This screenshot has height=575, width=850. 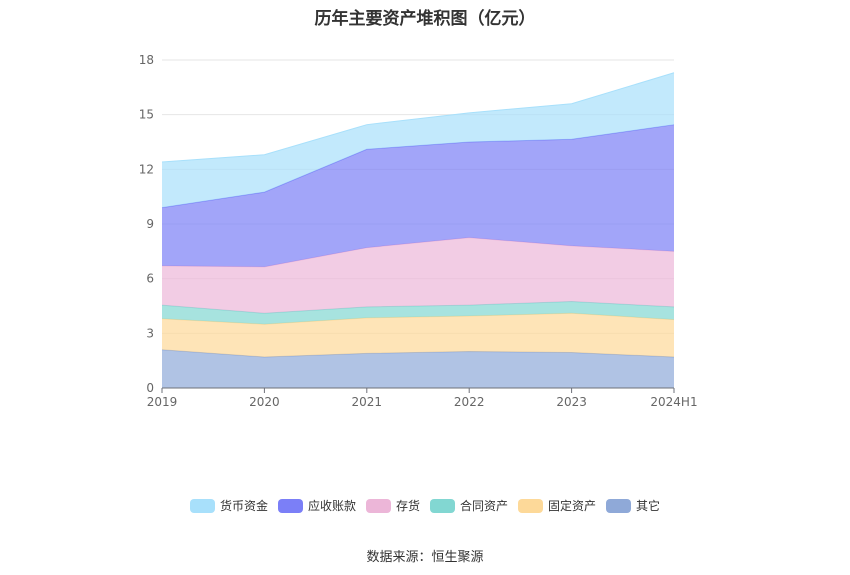 What do you see at coordinates (425, 557) in the screenshot?
I see `data-source: 数据来源：恒生聚源` at bounding box center [425, 557].